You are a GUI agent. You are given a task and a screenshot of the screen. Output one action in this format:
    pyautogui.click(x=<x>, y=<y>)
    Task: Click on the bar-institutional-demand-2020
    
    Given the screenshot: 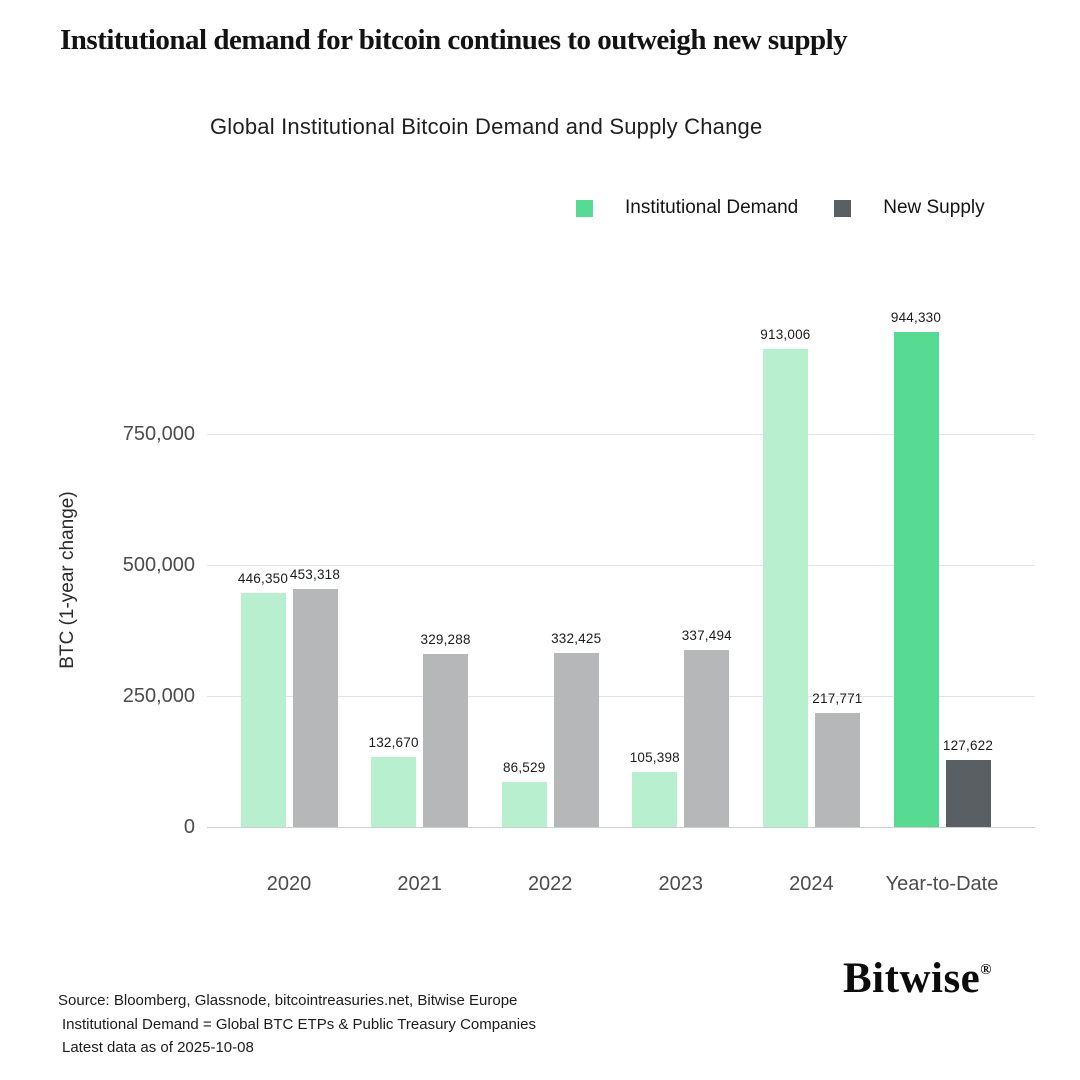 What is the action you would take?
    pyautogui.click(x=263, y=710)
    